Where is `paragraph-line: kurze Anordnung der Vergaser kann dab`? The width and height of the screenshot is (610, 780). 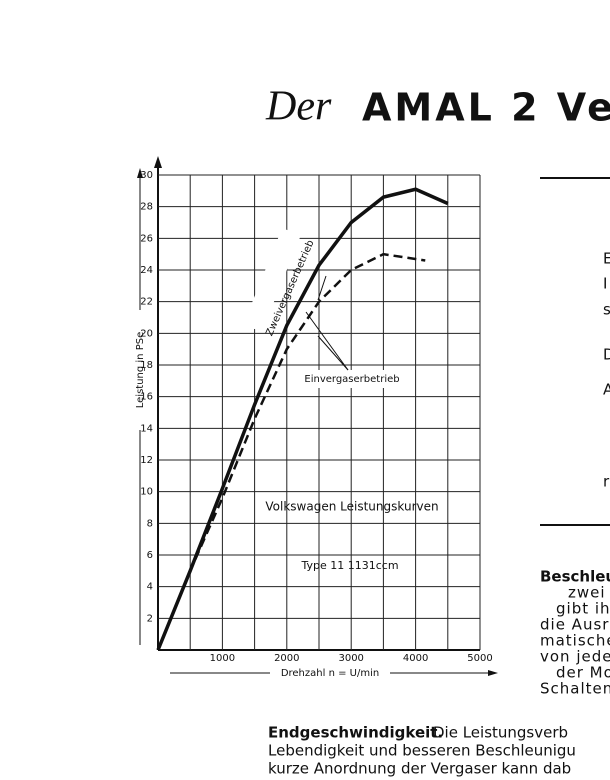 paragraph-line: kurze Anordnung der Vergaser kann dab is located at coordinates (419, 769).